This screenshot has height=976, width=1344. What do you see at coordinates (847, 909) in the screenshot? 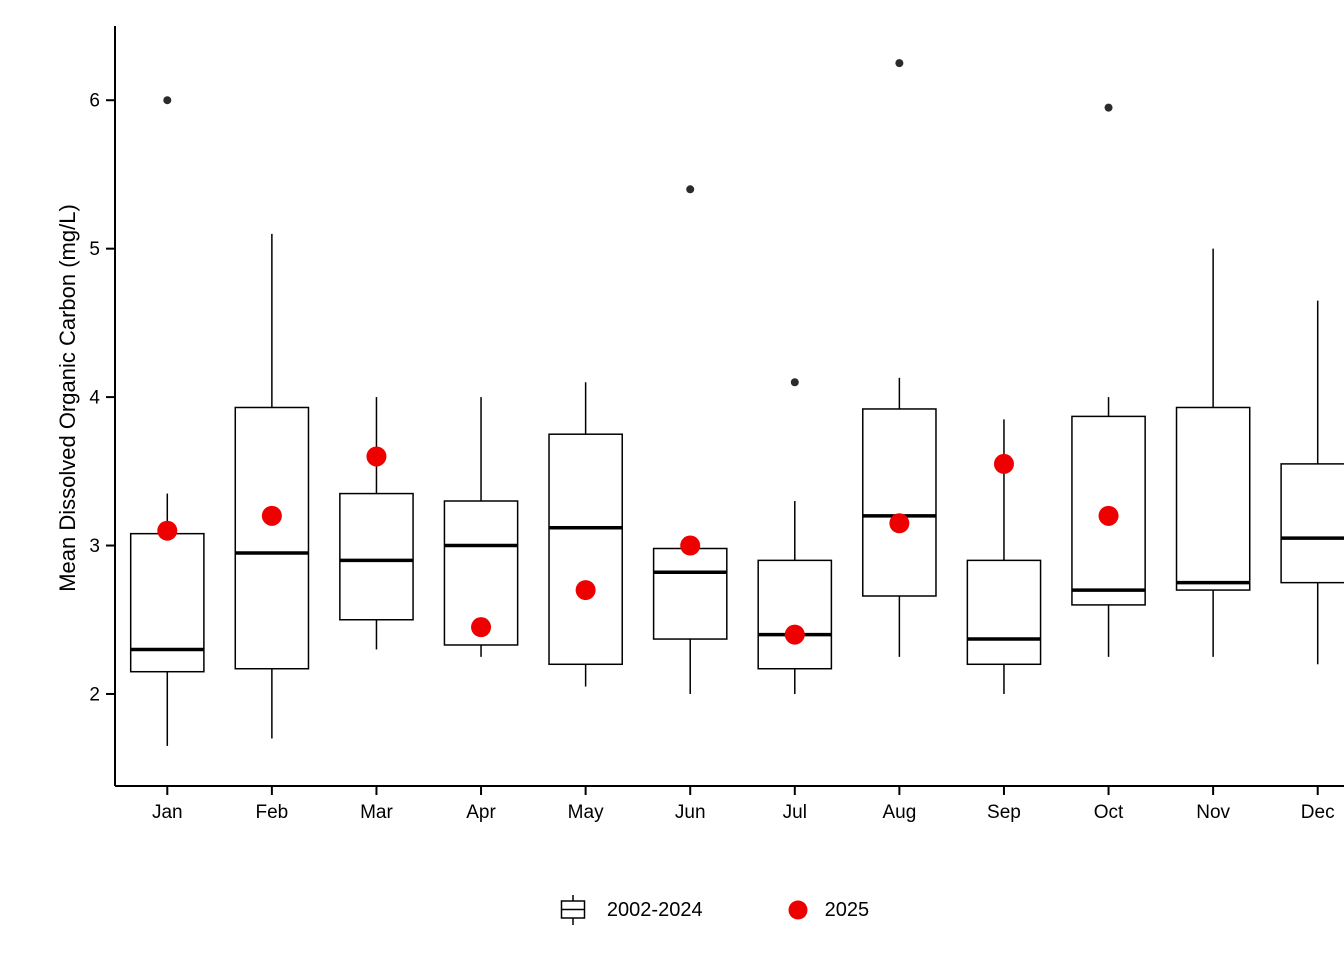
I see `legend-label-2025: 2025` at bounding box center [847, 909].